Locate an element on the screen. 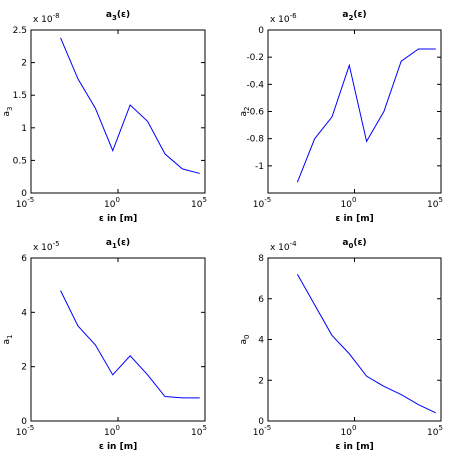 The width and height of the screenshot is (454, 454). axis-multiplier: x 10-8 is located at coordinates (46, 18).